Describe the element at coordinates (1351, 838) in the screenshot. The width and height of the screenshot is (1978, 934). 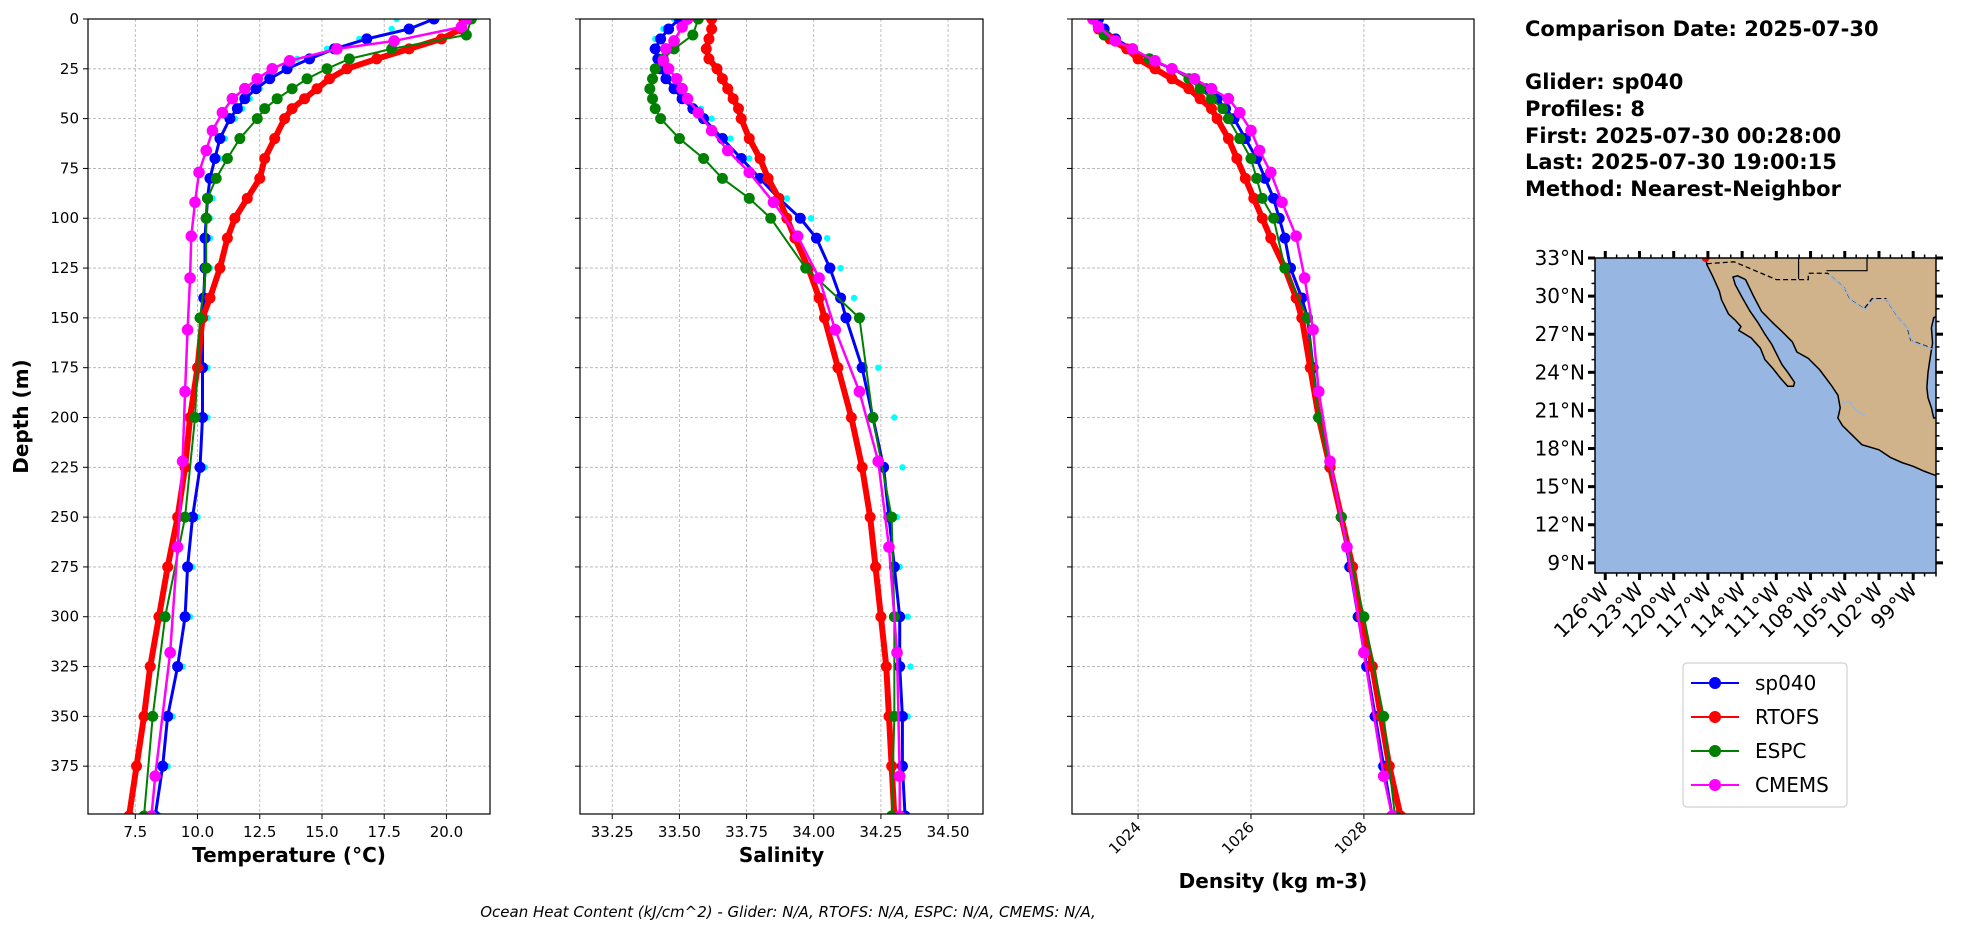
I see `x-tick-label: 1028` at that location.